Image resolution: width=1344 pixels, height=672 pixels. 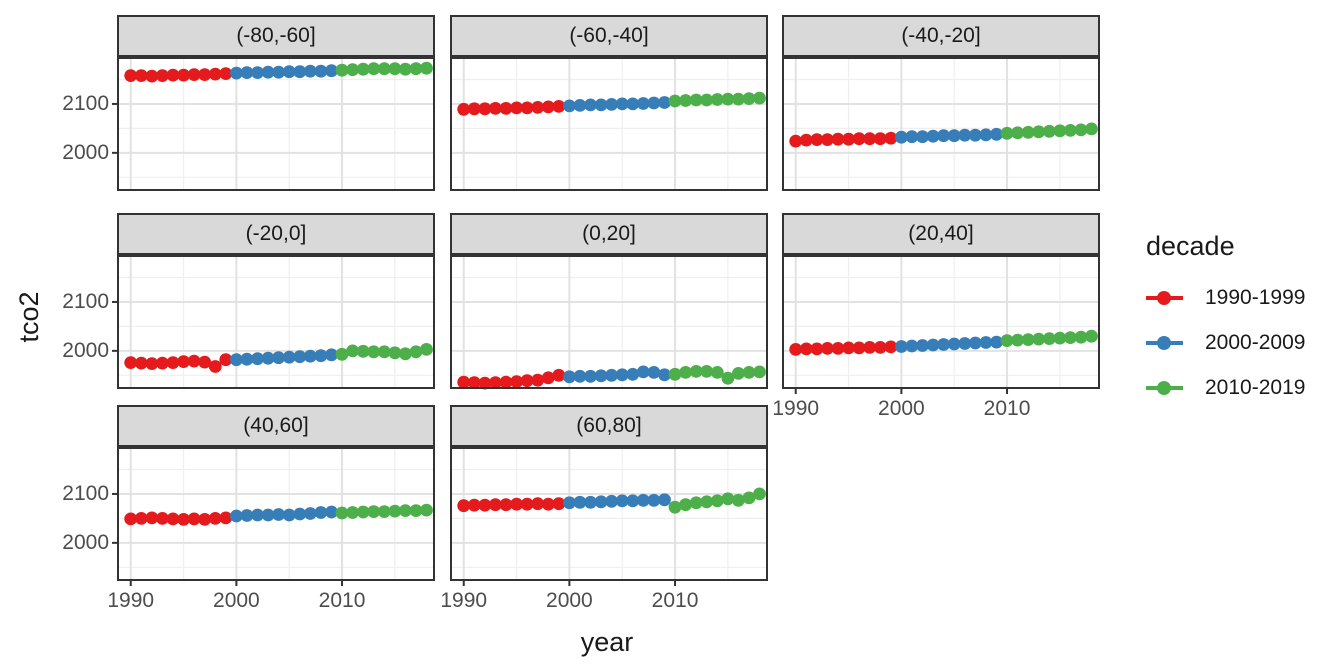 What do you see at coordinates (276, 234) in the screenshot?
I see `facet-strip: (-20,0]` at bounding box center [276, 234].